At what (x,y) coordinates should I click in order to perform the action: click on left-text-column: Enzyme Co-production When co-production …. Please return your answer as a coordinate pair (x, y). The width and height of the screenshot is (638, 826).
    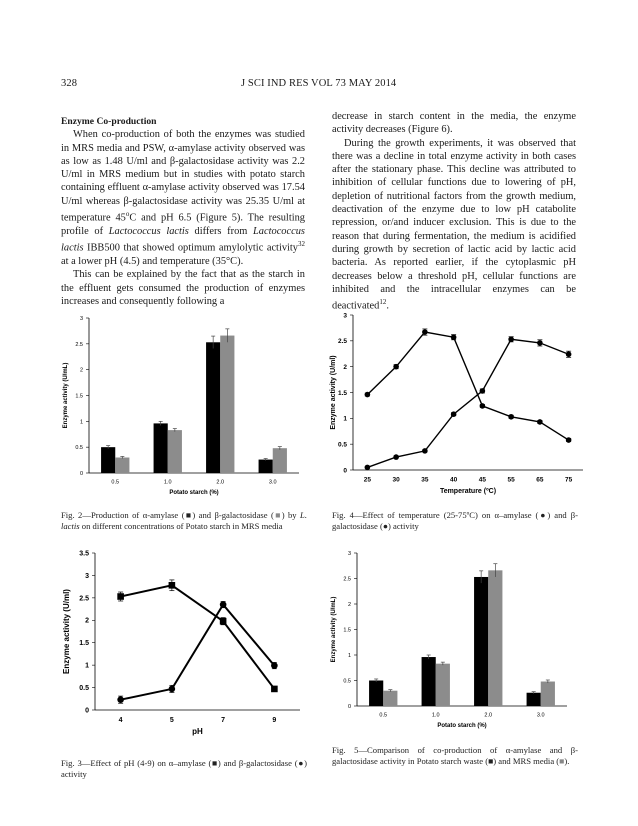
    Looking at the image, I should click on (183, 211).